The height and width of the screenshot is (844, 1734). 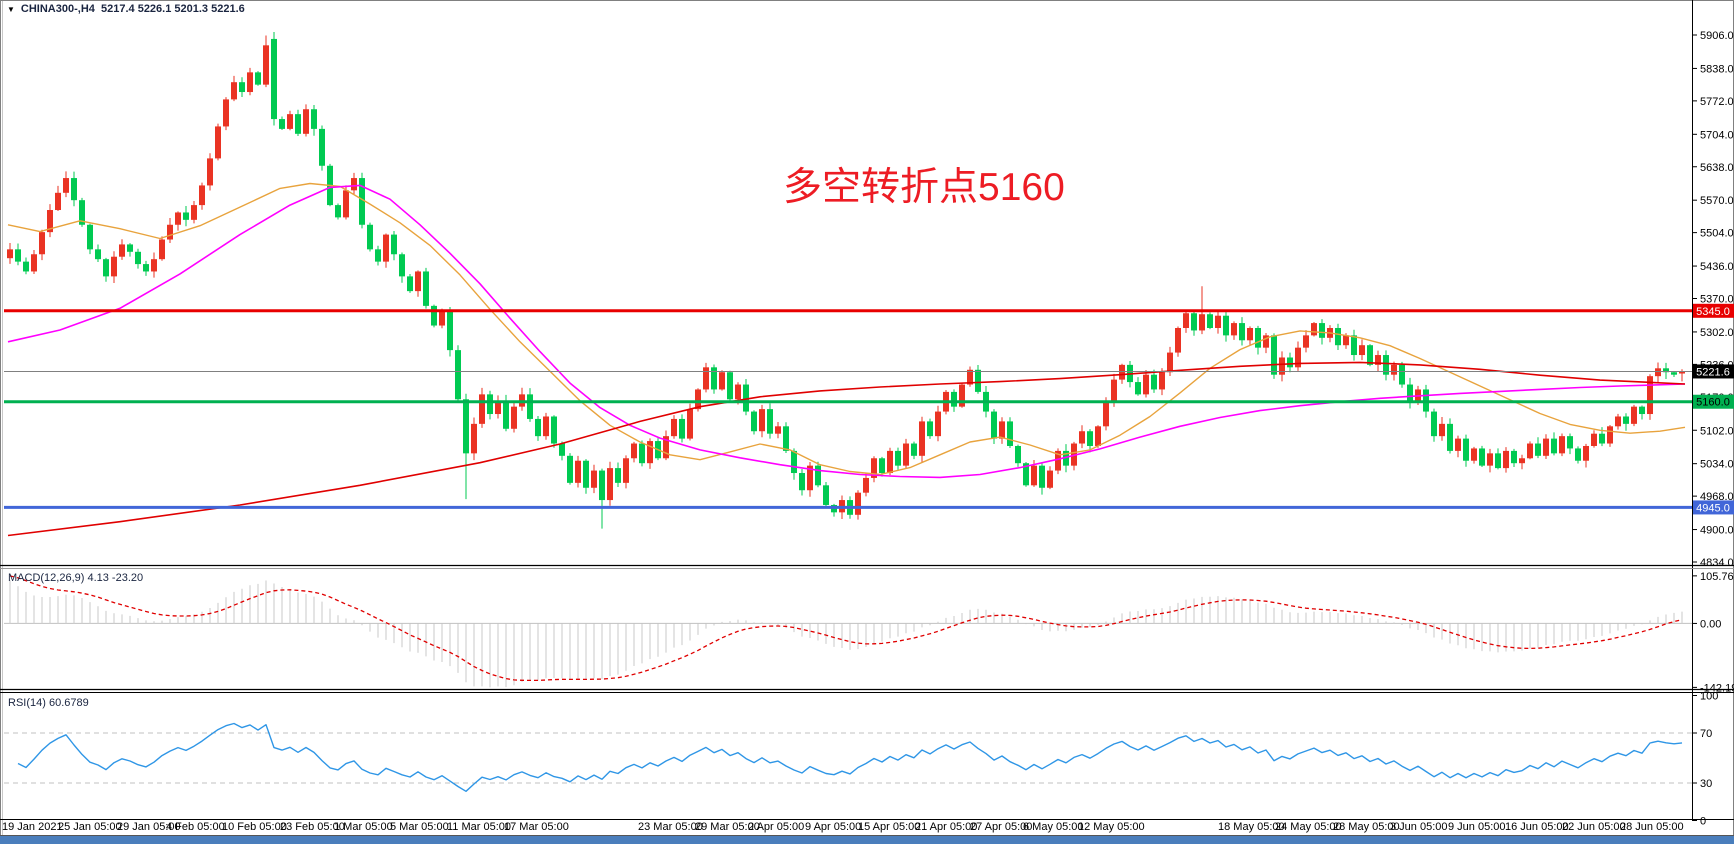 I want to click on chevron-down-icon: ▼, so click(x=11, y=9).